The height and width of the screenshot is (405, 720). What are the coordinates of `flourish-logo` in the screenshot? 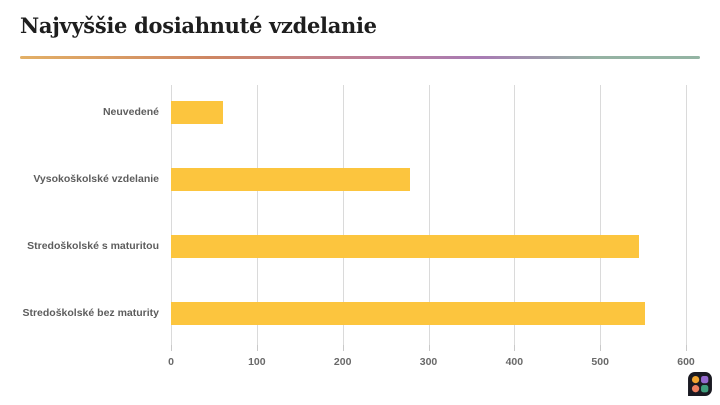 It's located at (700, 384).